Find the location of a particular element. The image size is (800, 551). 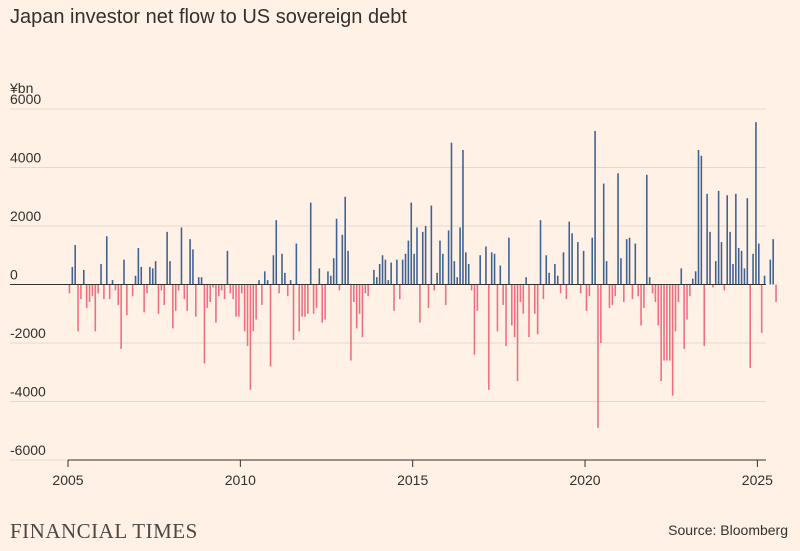

y-tick-label: 0 is located at coordinates (14, 275).